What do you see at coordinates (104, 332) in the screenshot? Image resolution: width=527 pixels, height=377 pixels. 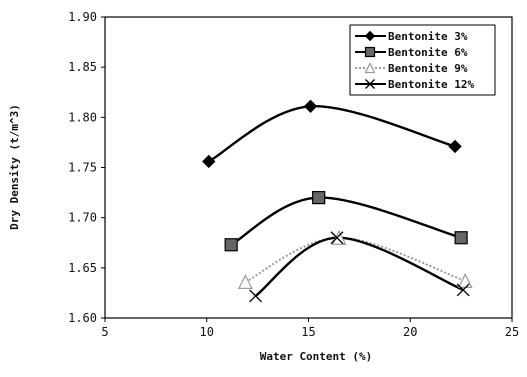 I see `x-tick-label: 5` at bounding box center [104, 332].